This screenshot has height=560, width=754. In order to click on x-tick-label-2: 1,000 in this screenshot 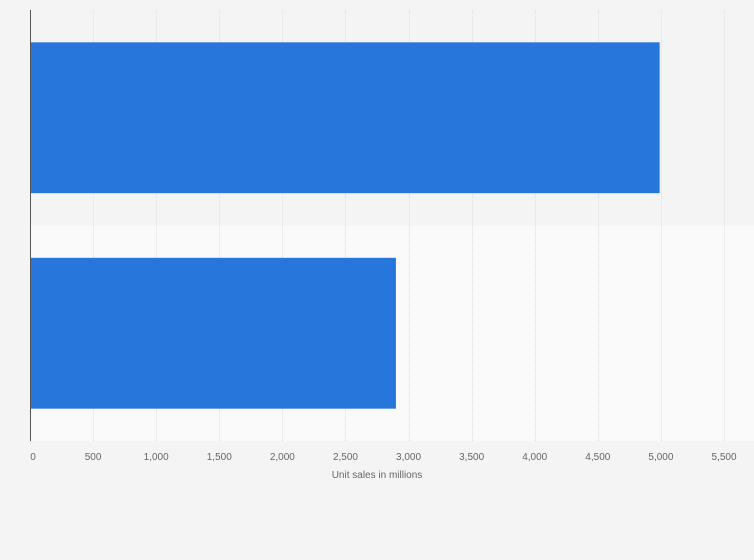, I will do `click(156, 457)`.